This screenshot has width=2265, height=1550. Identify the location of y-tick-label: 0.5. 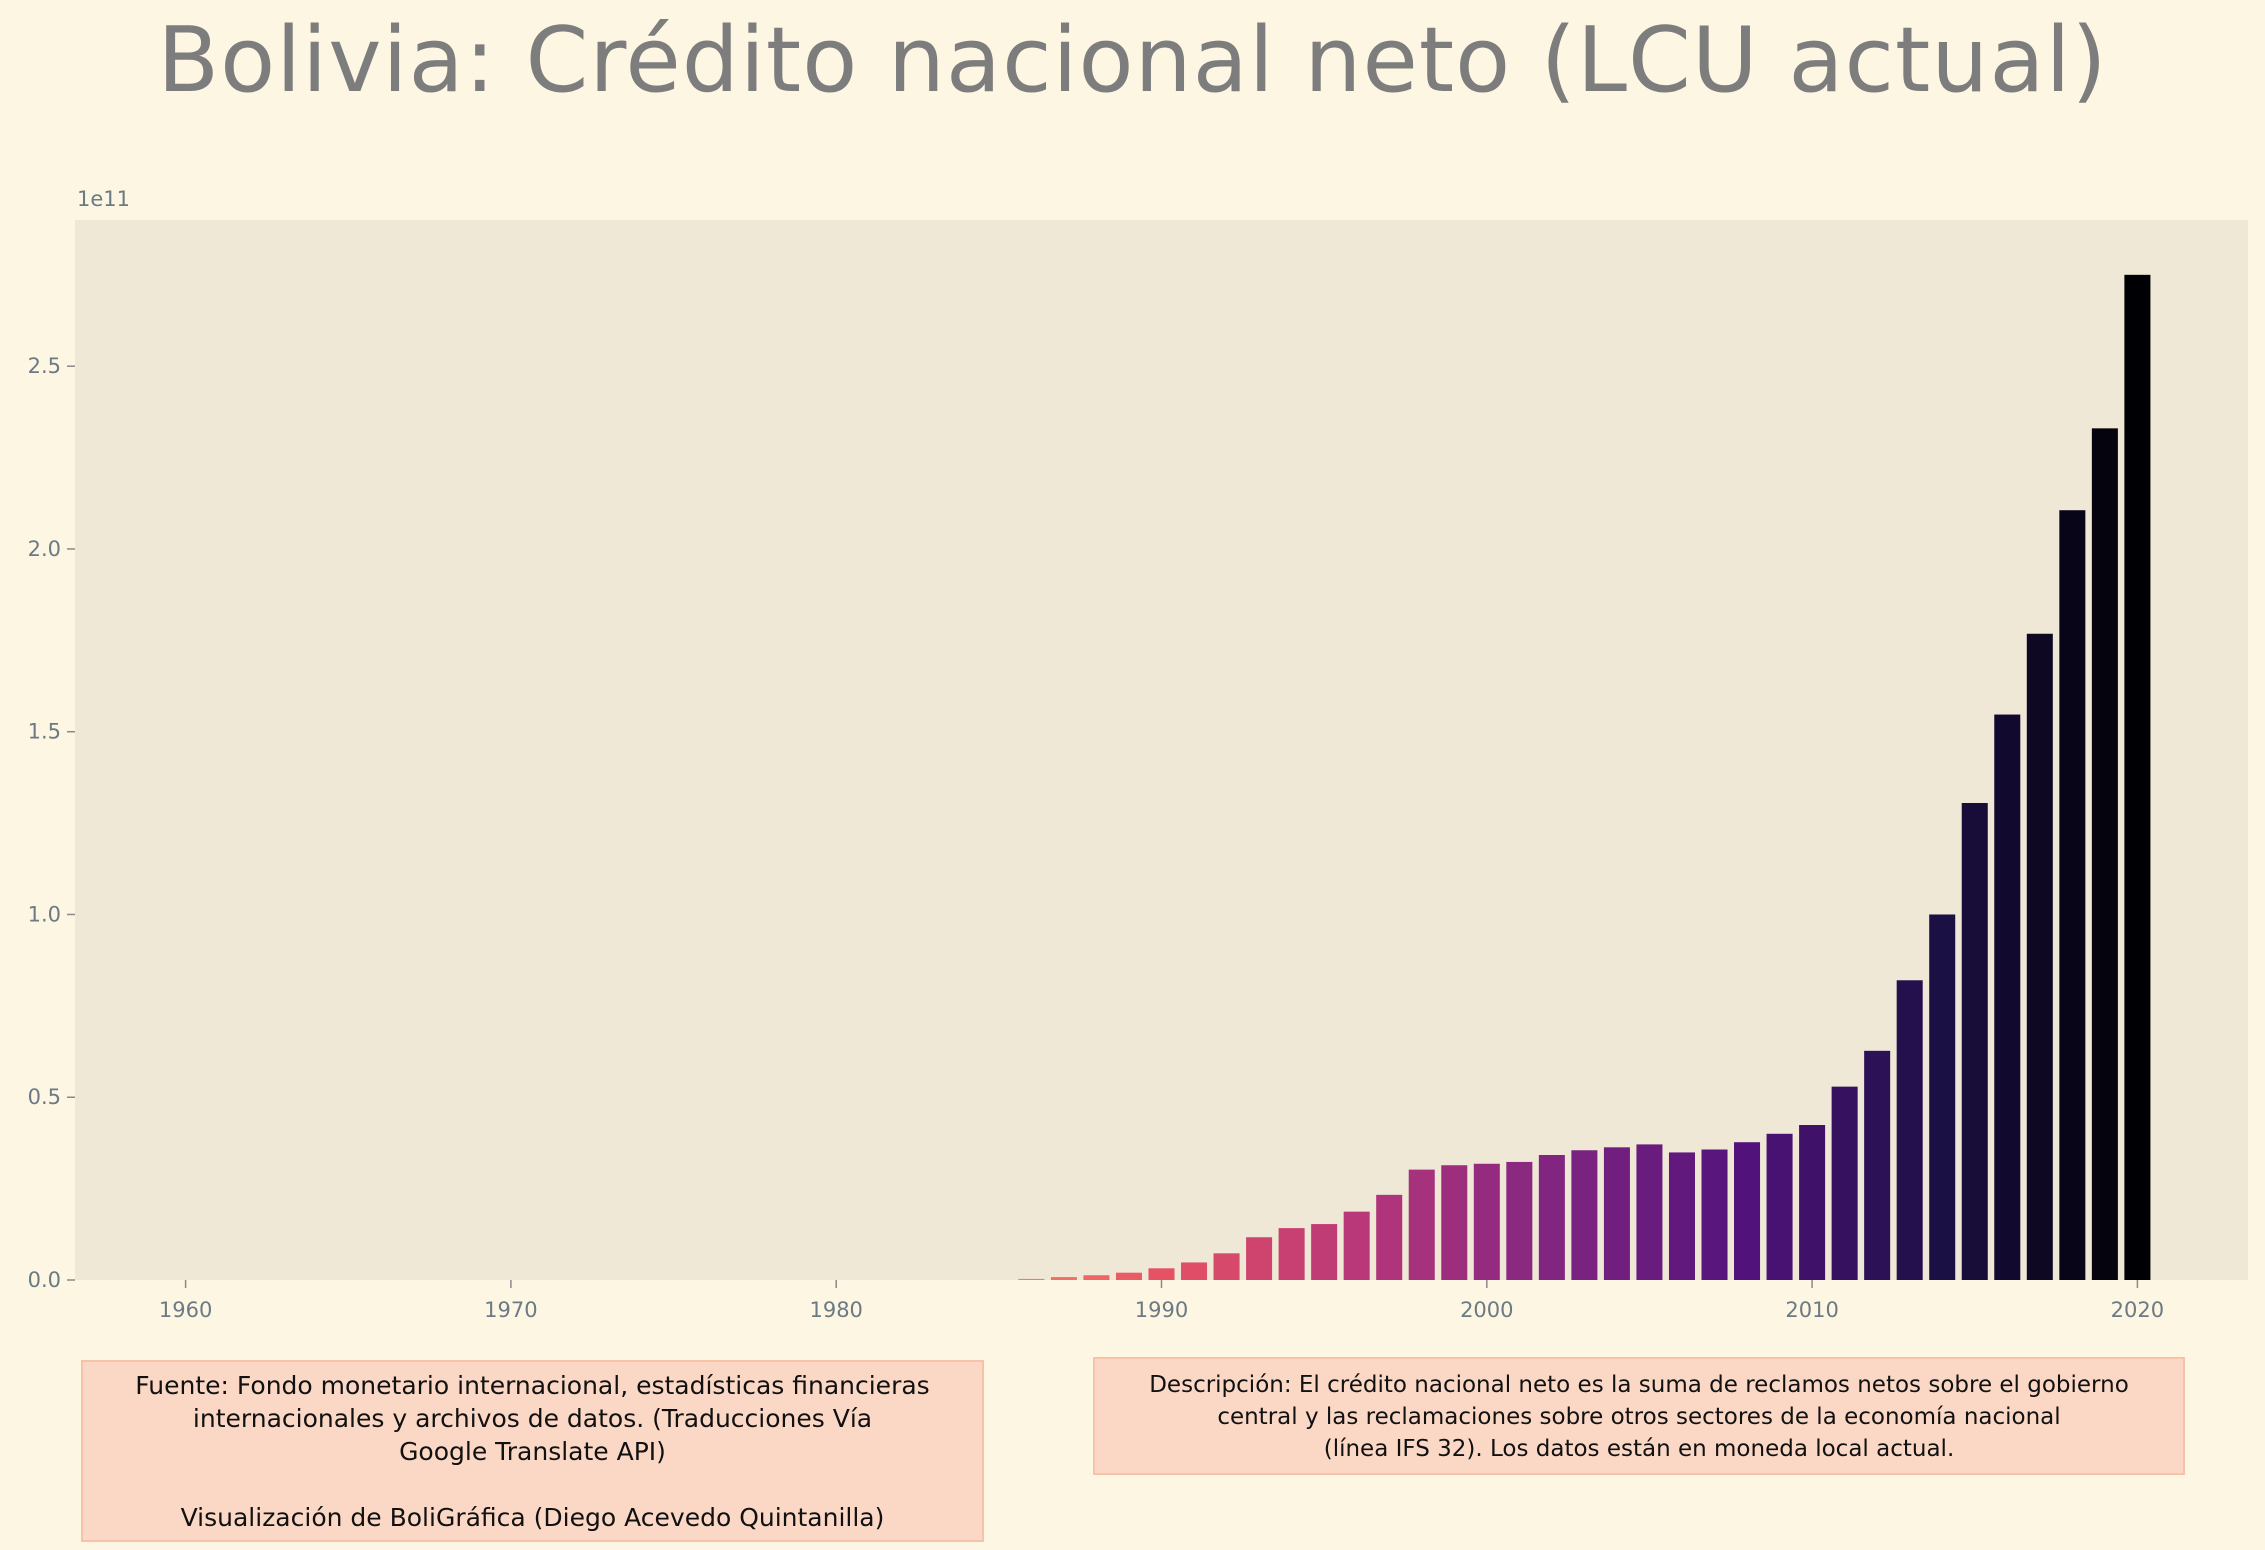
(44, 1097).